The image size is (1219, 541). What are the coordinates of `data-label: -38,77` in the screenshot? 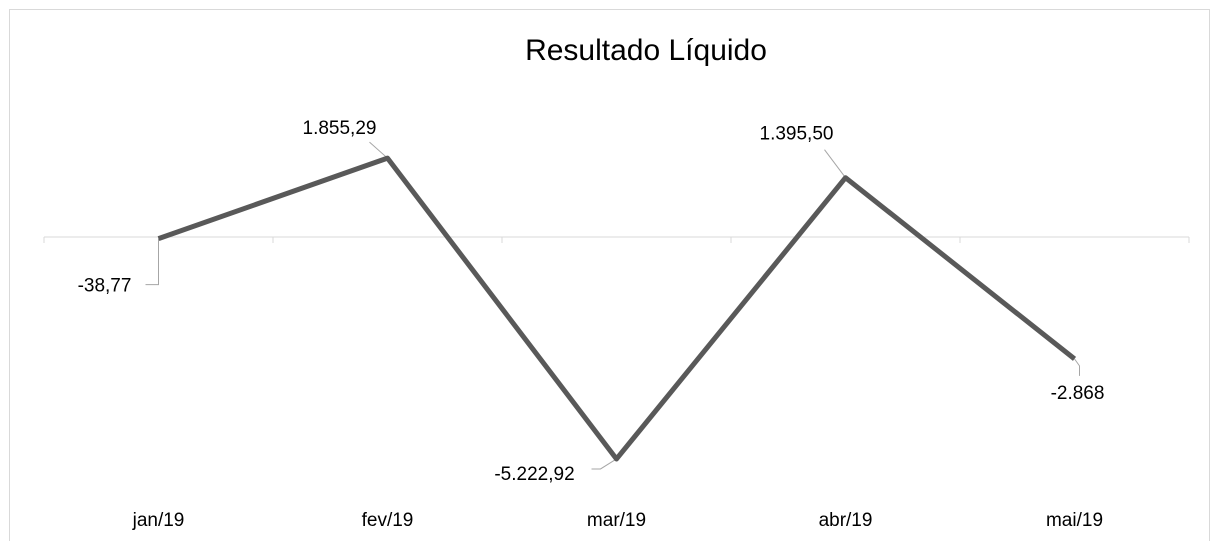 It's located at (105, 286).